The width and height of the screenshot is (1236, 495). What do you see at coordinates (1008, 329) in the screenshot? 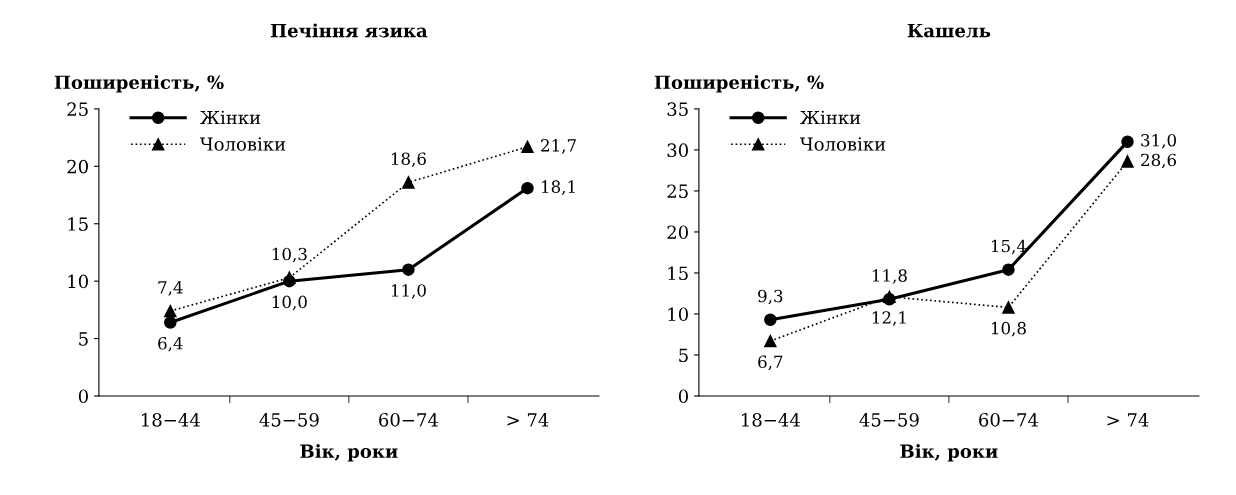
I see `data-label: 10,8` at bounding box center [1008, 329].